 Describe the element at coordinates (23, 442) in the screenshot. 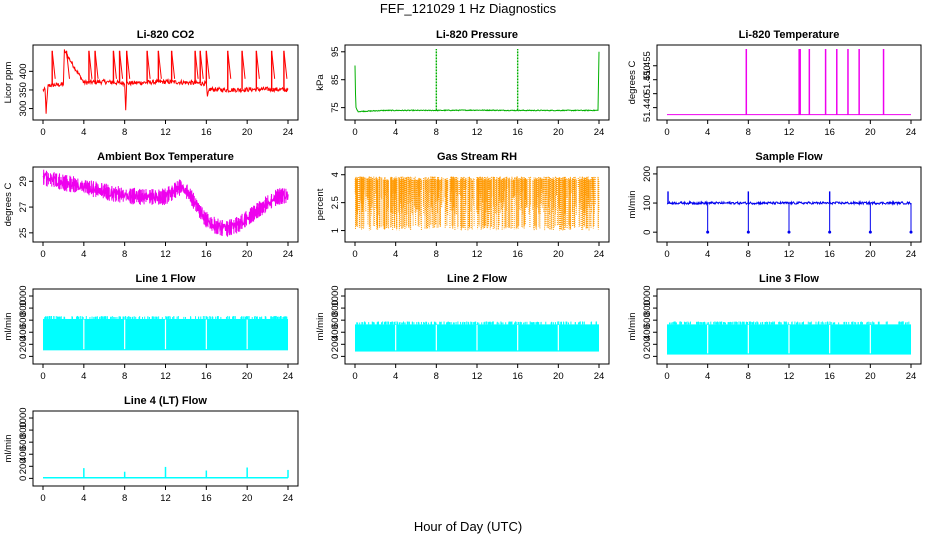

I see `y-tick-label: 600` at that location.